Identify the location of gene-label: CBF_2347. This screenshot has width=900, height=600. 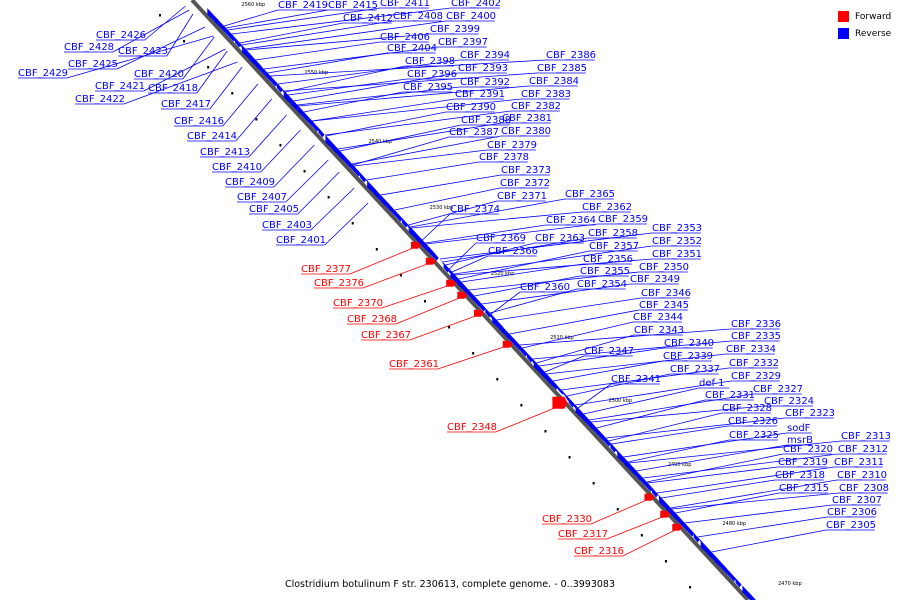
(609, 351).